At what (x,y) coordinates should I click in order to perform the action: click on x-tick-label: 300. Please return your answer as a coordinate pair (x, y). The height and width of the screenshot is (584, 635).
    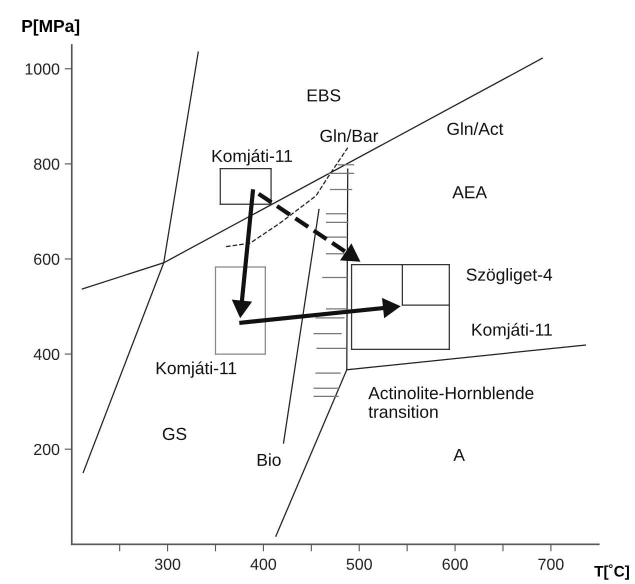
    Looking at the image, I should click on (167, 564).